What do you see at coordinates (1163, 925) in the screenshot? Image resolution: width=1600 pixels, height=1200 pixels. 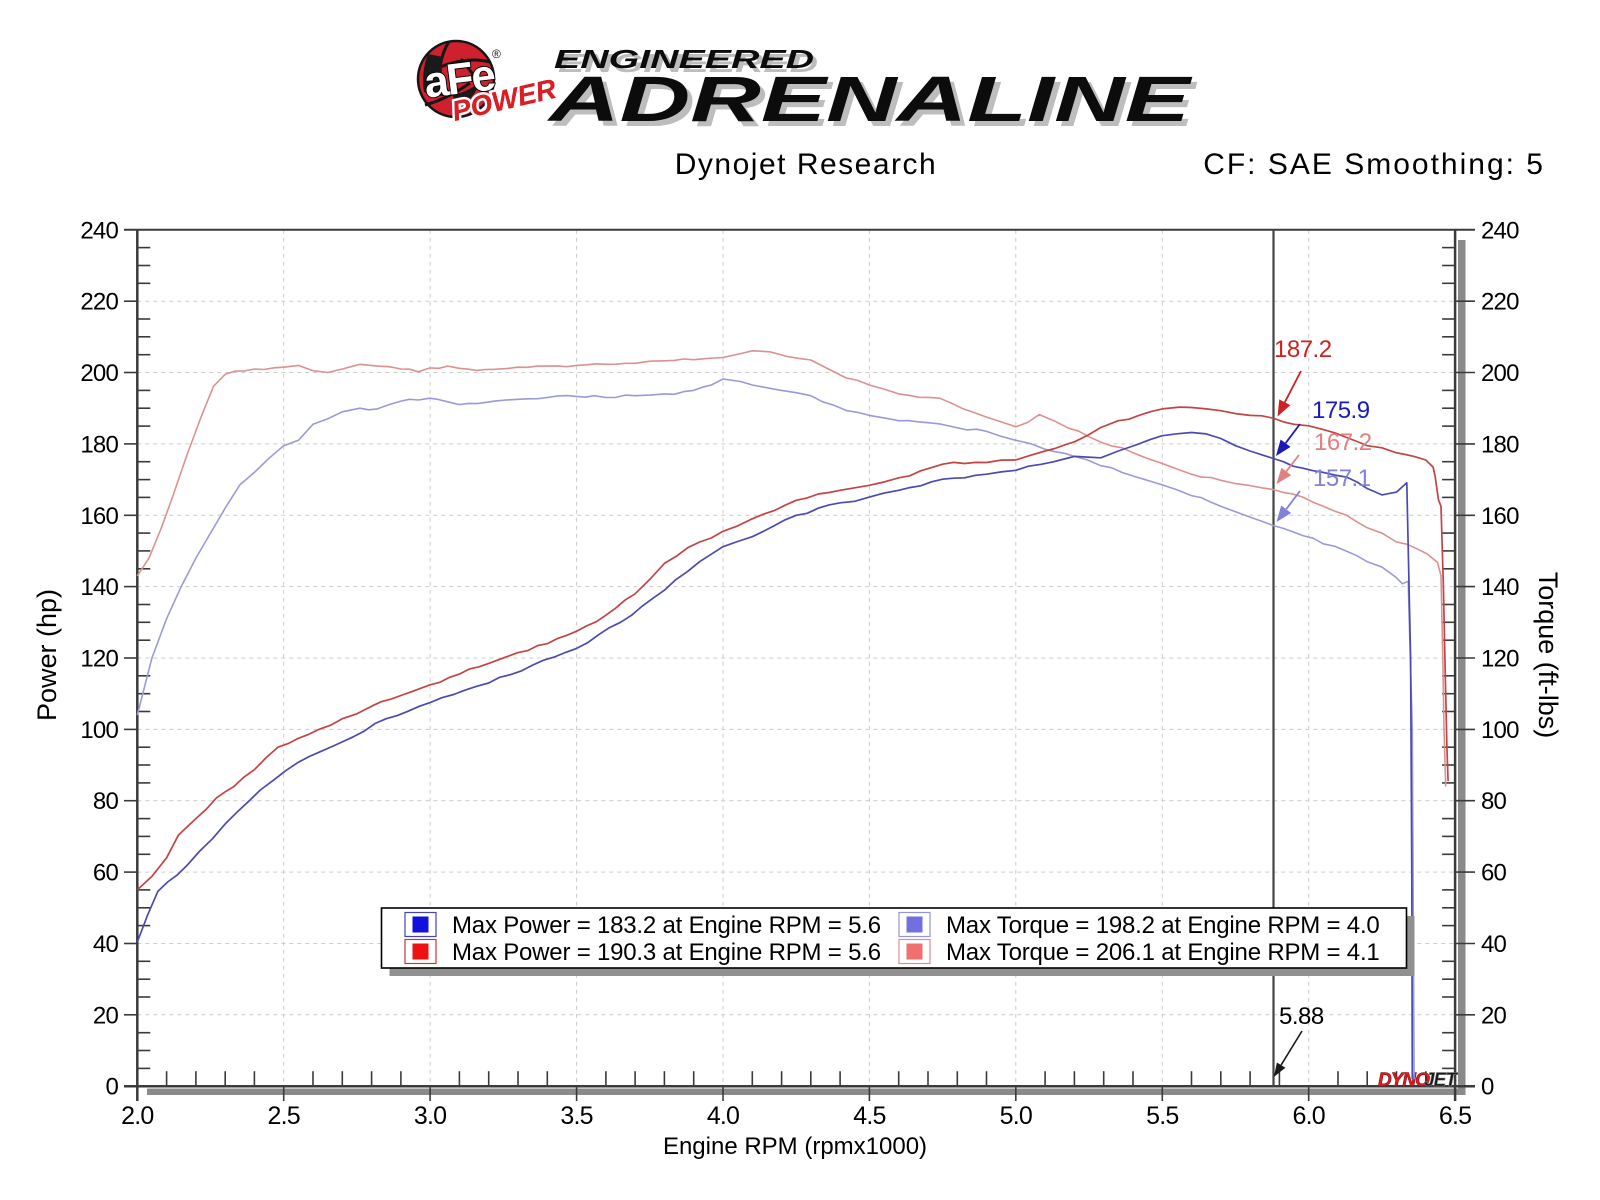 I see `svg-text:Max Torque = 198.2 at Engine R: Max Torque = 198.2 at Engine RPM = 4.0` at bounding box center [1163, 925].